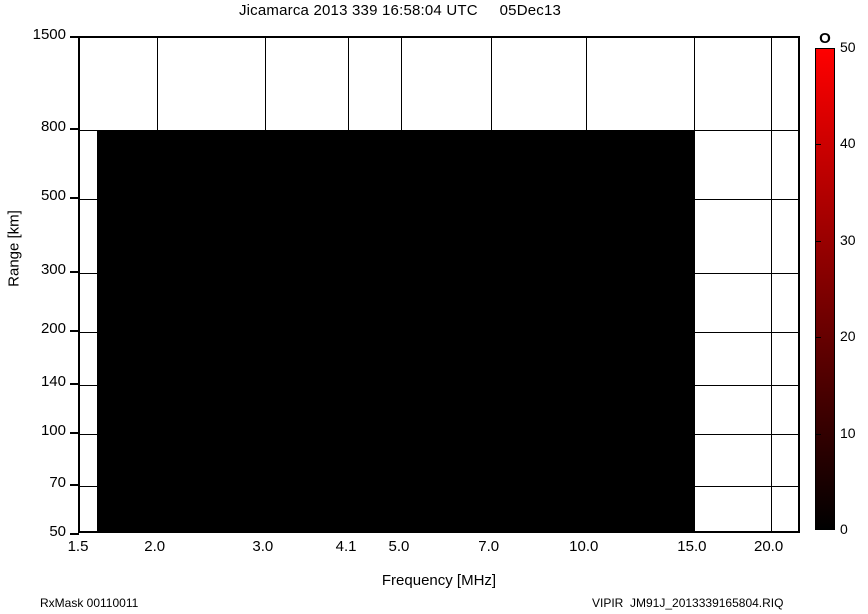 This screenshot has height=614, width=868. What do you see at coordinates (53, 126) in the screenshot?
I see `y-tick-label: 800` at bounding box center [53, 126].